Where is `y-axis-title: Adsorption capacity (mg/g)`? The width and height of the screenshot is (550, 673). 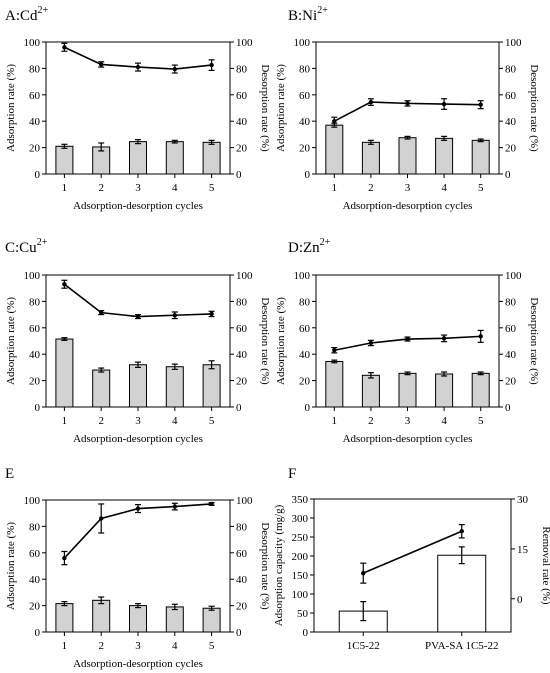 y-axis-title: Adsorption capacity (mg/g) is located at coordinates (279, 565).